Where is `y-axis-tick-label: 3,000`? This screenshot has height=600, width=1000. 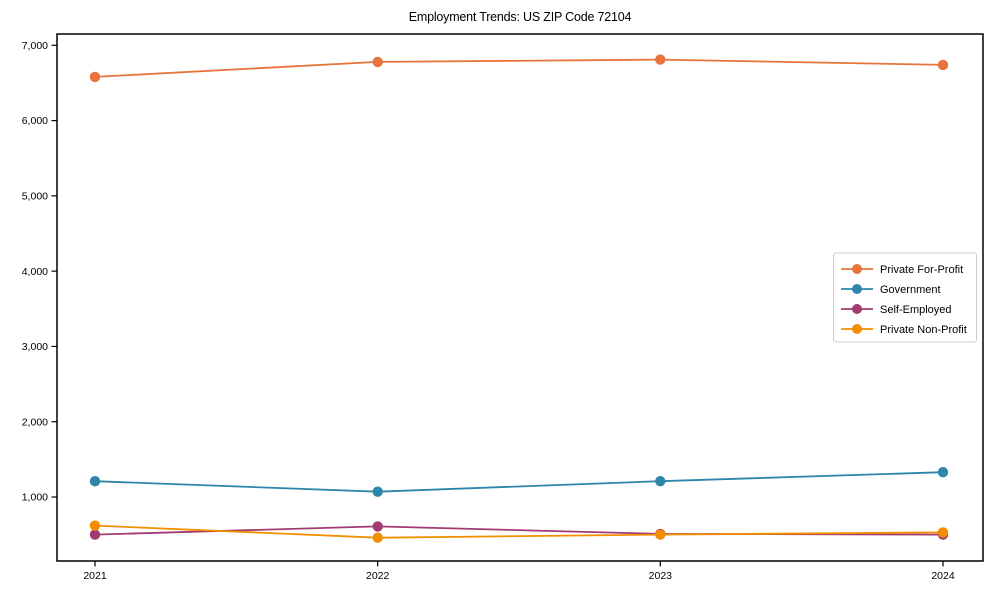
y-axis-tick-label: 3,000 is located at coordinates (35, 347).